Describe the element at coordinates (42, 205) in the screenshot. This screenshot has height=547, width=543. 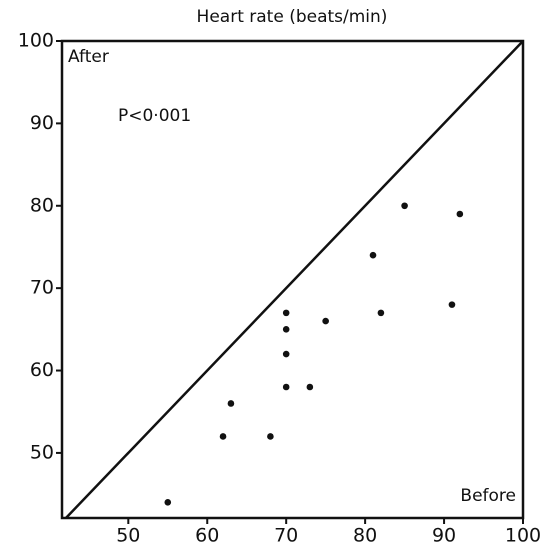
I see `y-tick-label: 80` at that location.